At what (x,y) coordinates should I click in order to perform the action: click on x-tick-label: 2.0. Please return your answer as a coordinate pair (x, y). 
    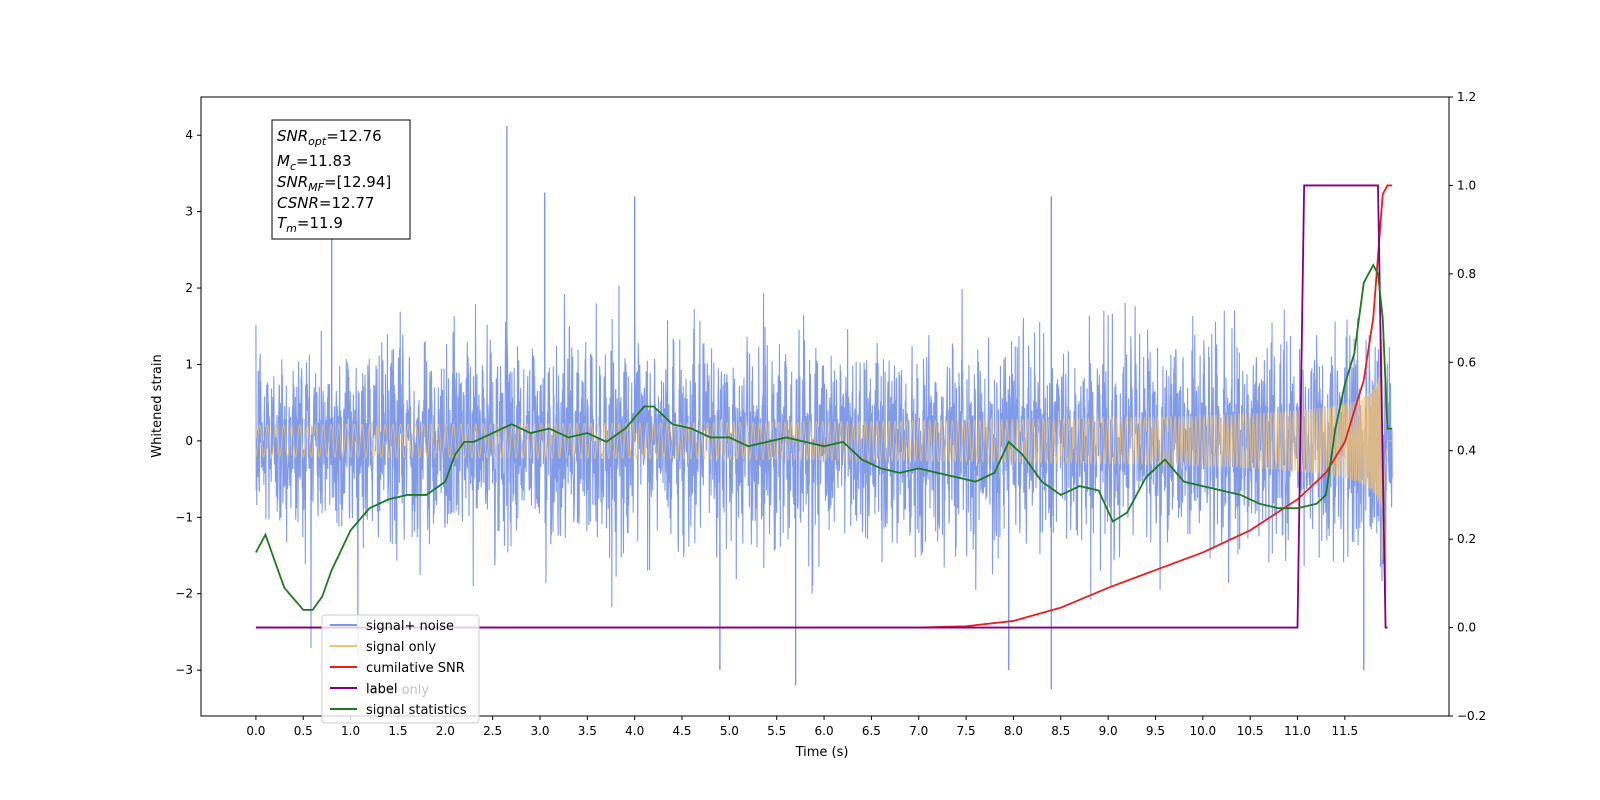
    Looking at the image, I should click on (445, 731).